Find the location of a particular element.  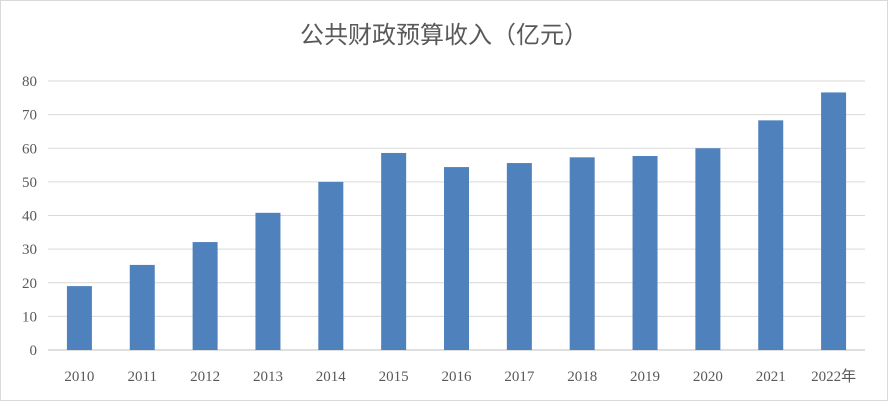

y-tick-label: 50 is located at coordinates (29, 183).